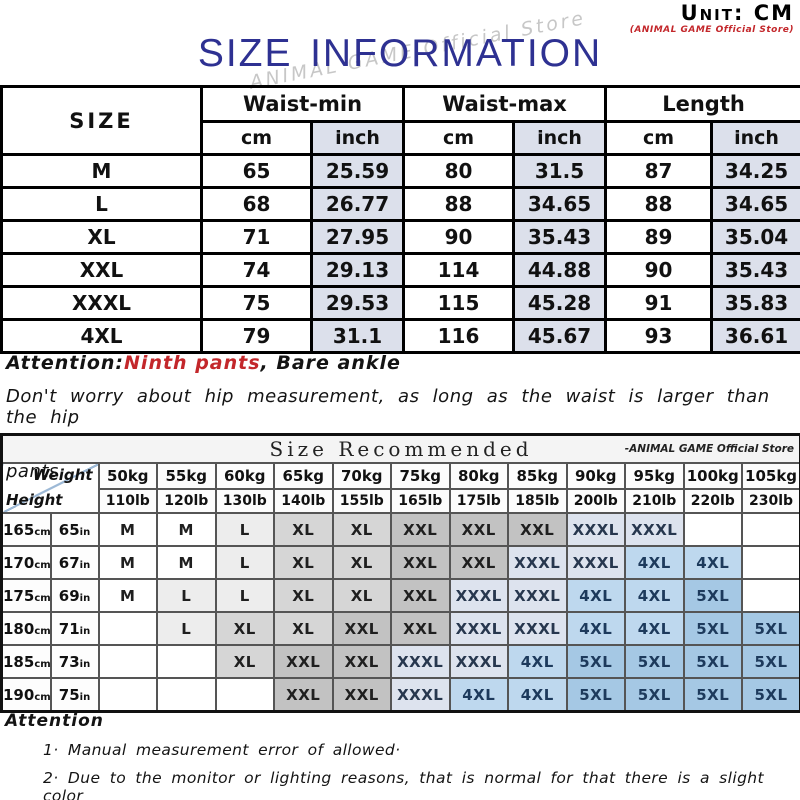 This screenshot has width=800, height=800. What do you see at coordinates (192, 363) in the screenshot?
I see `attention-red-text: Ninth pants` at bounding box center [192, 363].